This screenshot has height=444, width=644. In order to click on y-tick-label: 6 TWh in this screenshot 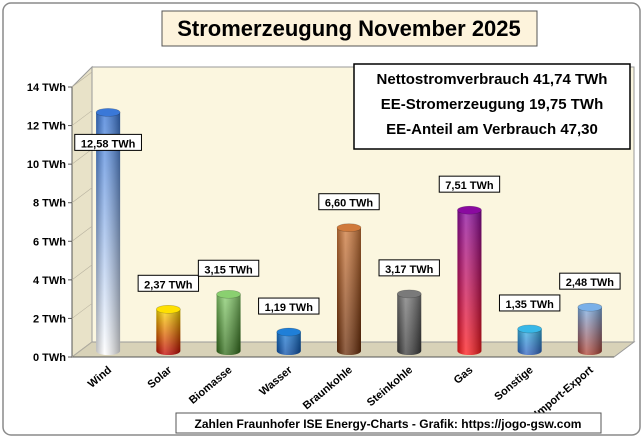, I will do `click(49, 242)`.